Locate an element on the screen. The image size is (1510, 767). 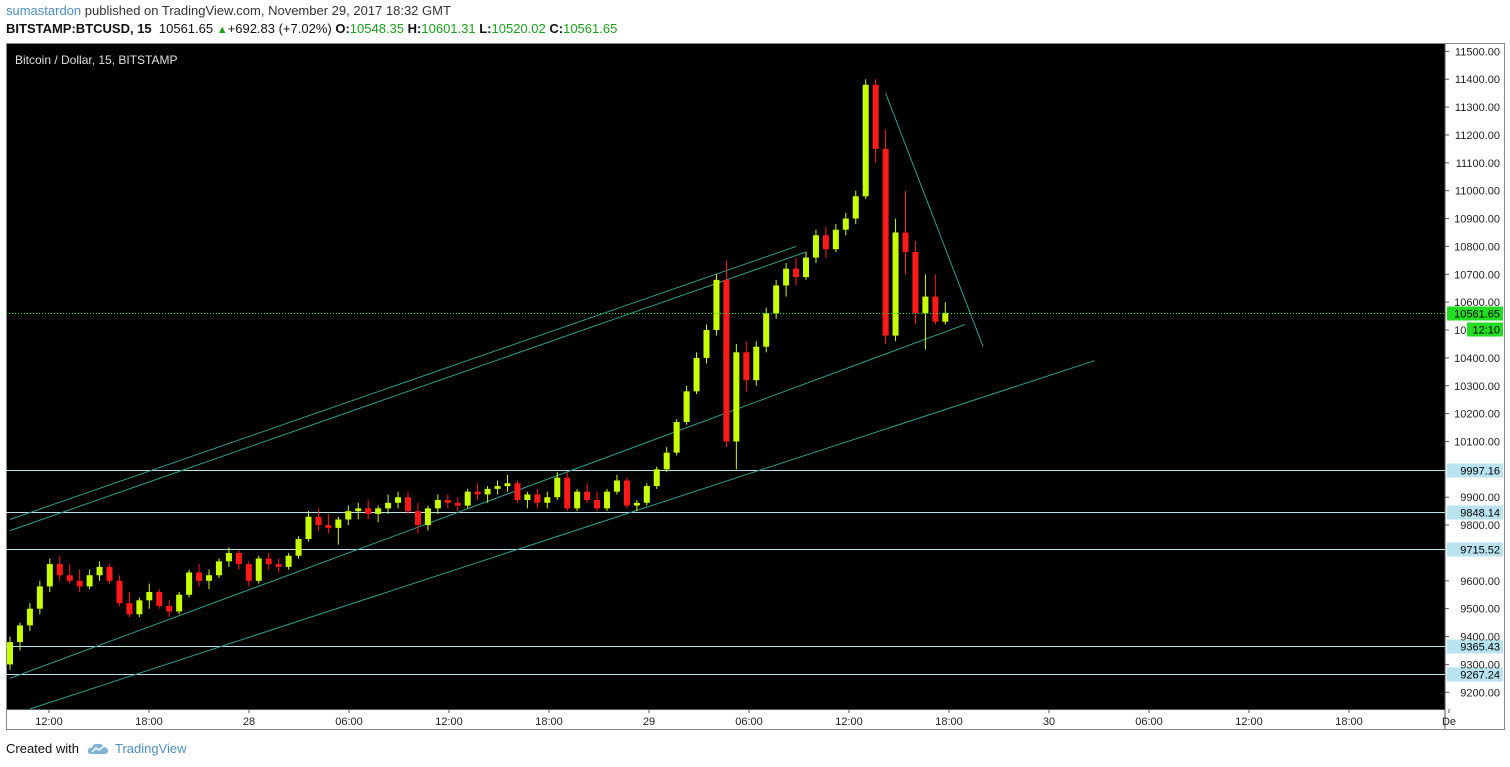
author-link: sumastardon is located at coordinates (44, 10).